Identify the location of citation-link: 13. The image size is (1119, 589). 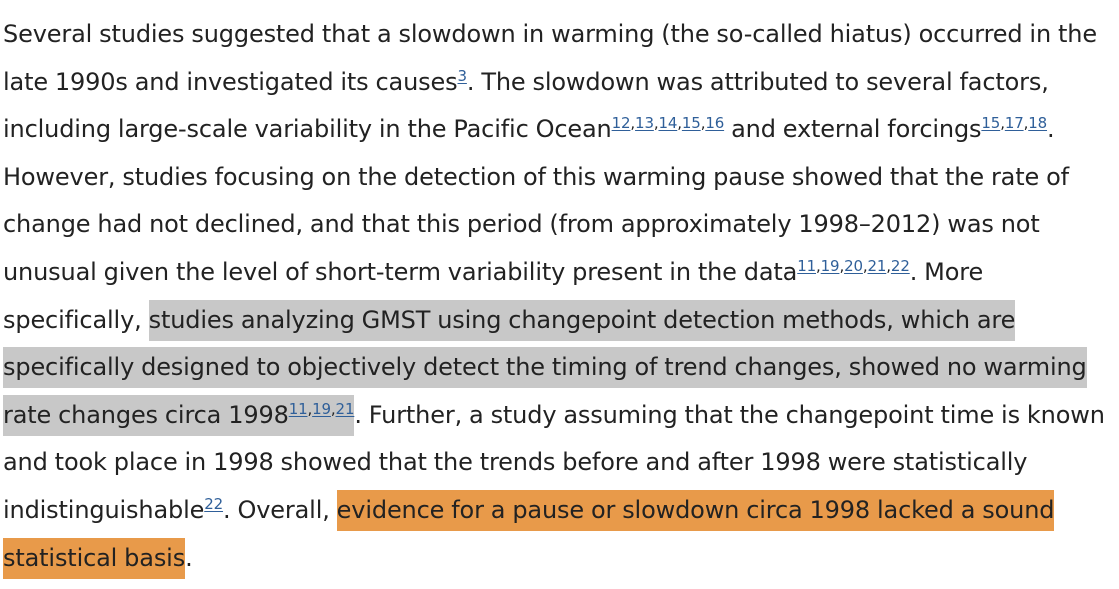
(644, 123).